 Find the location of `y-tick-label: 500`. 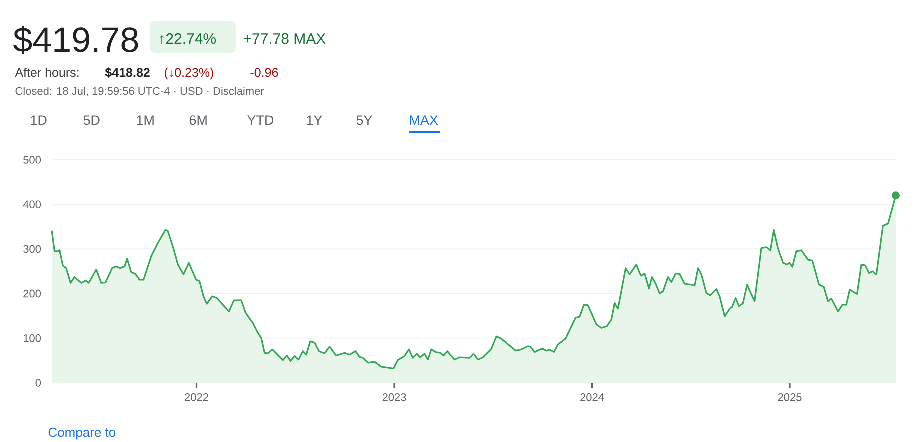

y-tick-label: 500 is located at coordinates (33, 160).